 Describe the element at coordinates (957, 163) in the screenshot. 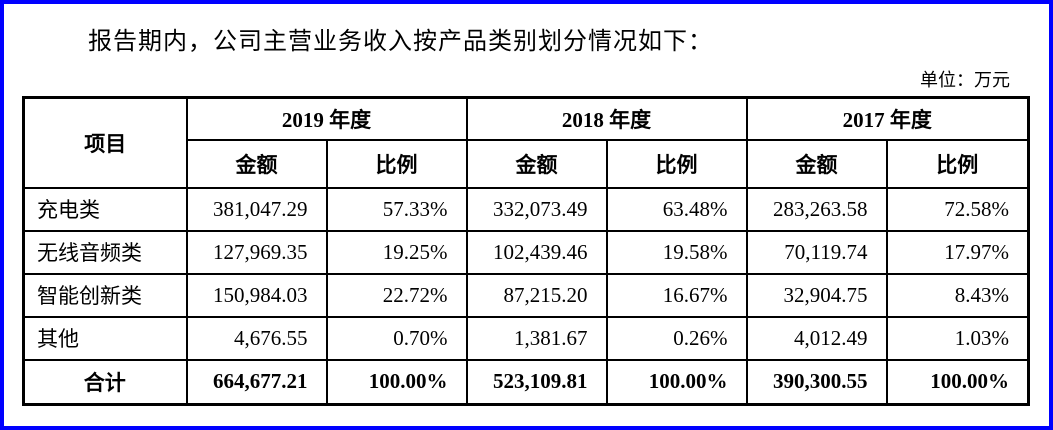

I see `col-header-ratio-2017: 比例` at that location.